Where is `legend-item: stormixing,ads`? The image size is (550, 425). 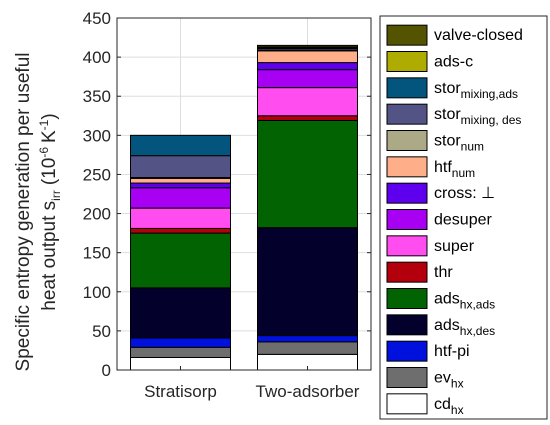 legend-item: stormixing,ads is located at coordinates (452, 89).